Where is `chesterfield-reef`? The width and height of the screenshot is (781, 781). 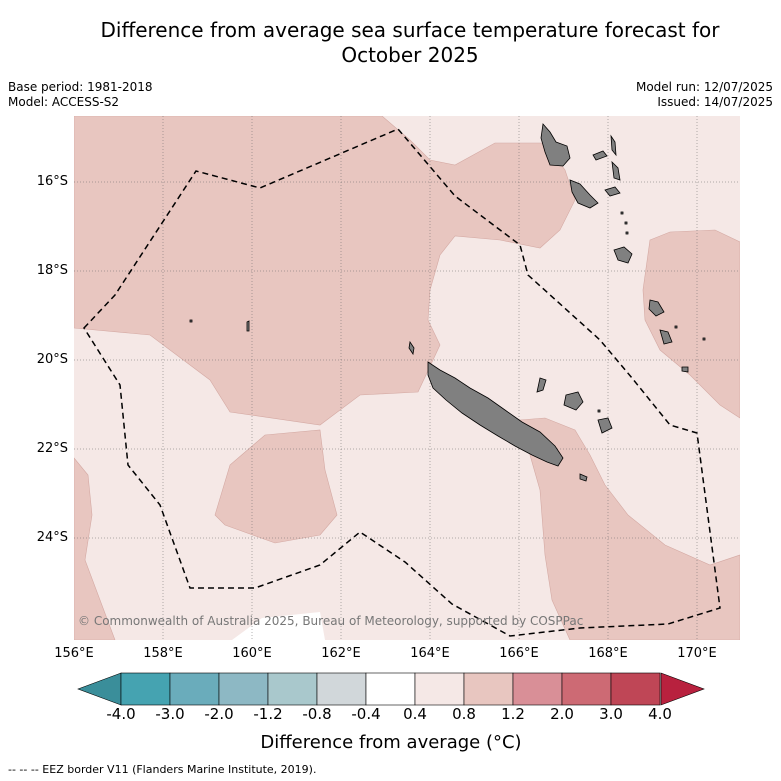 chesterfield-reef is located at coordinates (248, 326).